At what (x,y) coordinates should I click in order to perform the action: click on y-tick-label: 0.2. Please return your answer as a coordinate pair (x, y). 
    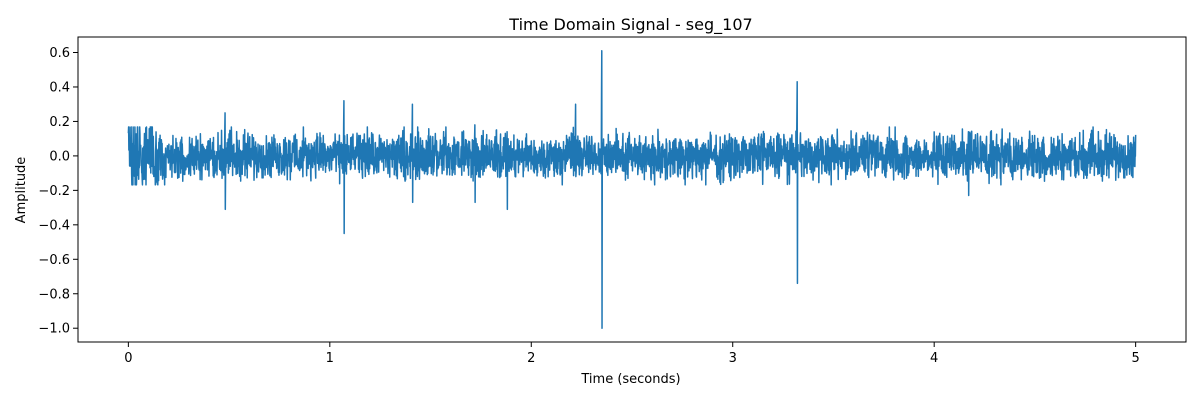
    Looking at the image, I should click on (59, 122).